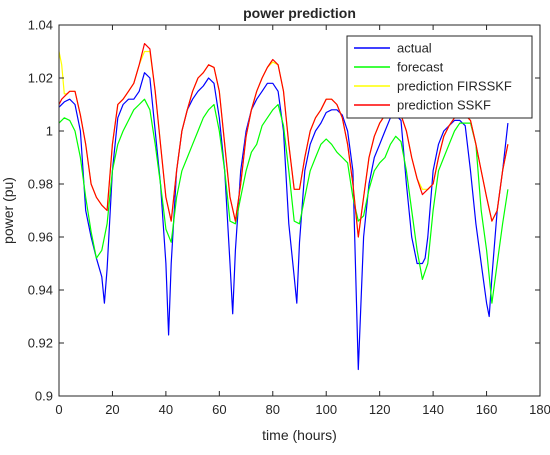 The height and width of the screenshot is (455, 550). Describe the element at coordinates (414, 48) in the screenshot. I see `legend-label-0: actual` at that location.